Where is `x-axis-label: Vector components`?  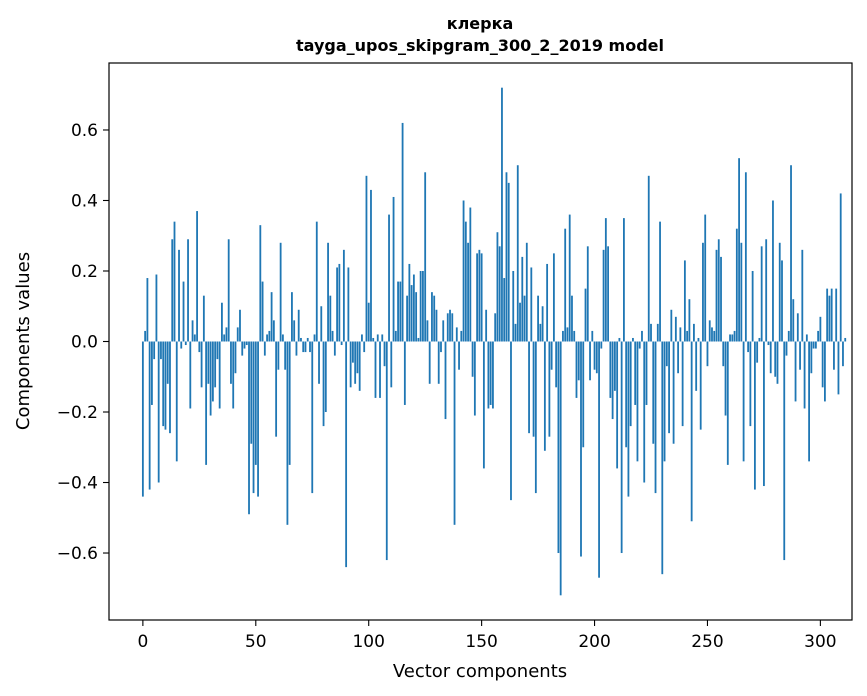
x-axis-label: Vector components is located at coordinates (480, 671).